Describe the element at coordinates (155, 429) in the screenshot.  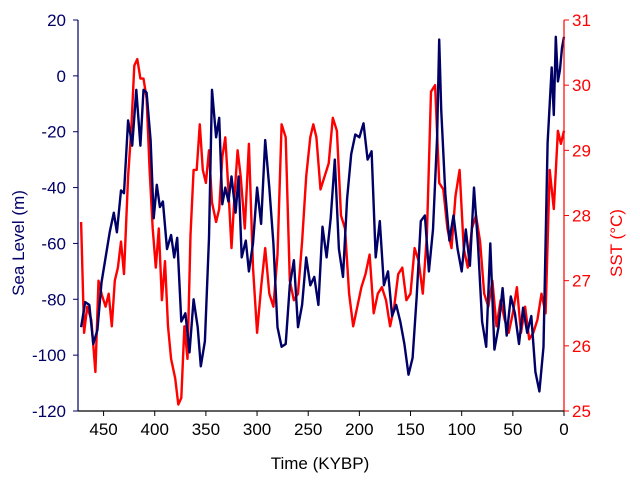
I see `x-tick-label: 400` at that location.